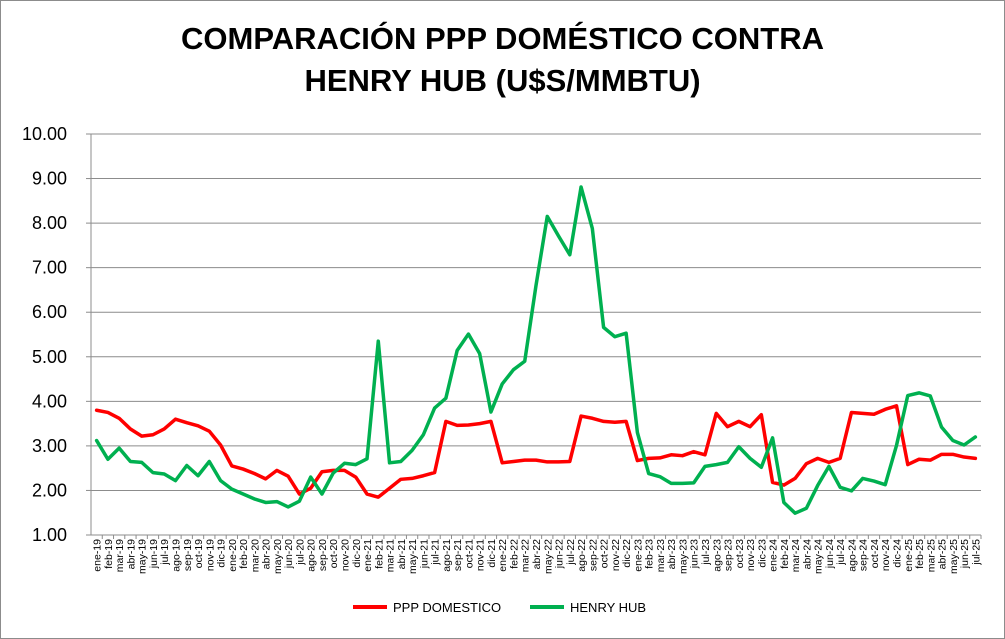  Describe the element at coordinates (729, 555) in the screenshot. I see `x-tick-label: sep-23` at that location.